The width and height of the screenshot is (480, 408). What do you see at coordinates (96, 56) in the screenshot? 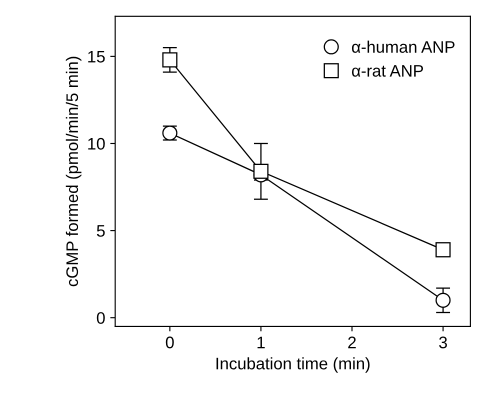
I see `y-tick-label: 15` at bounding box center [96, 56].